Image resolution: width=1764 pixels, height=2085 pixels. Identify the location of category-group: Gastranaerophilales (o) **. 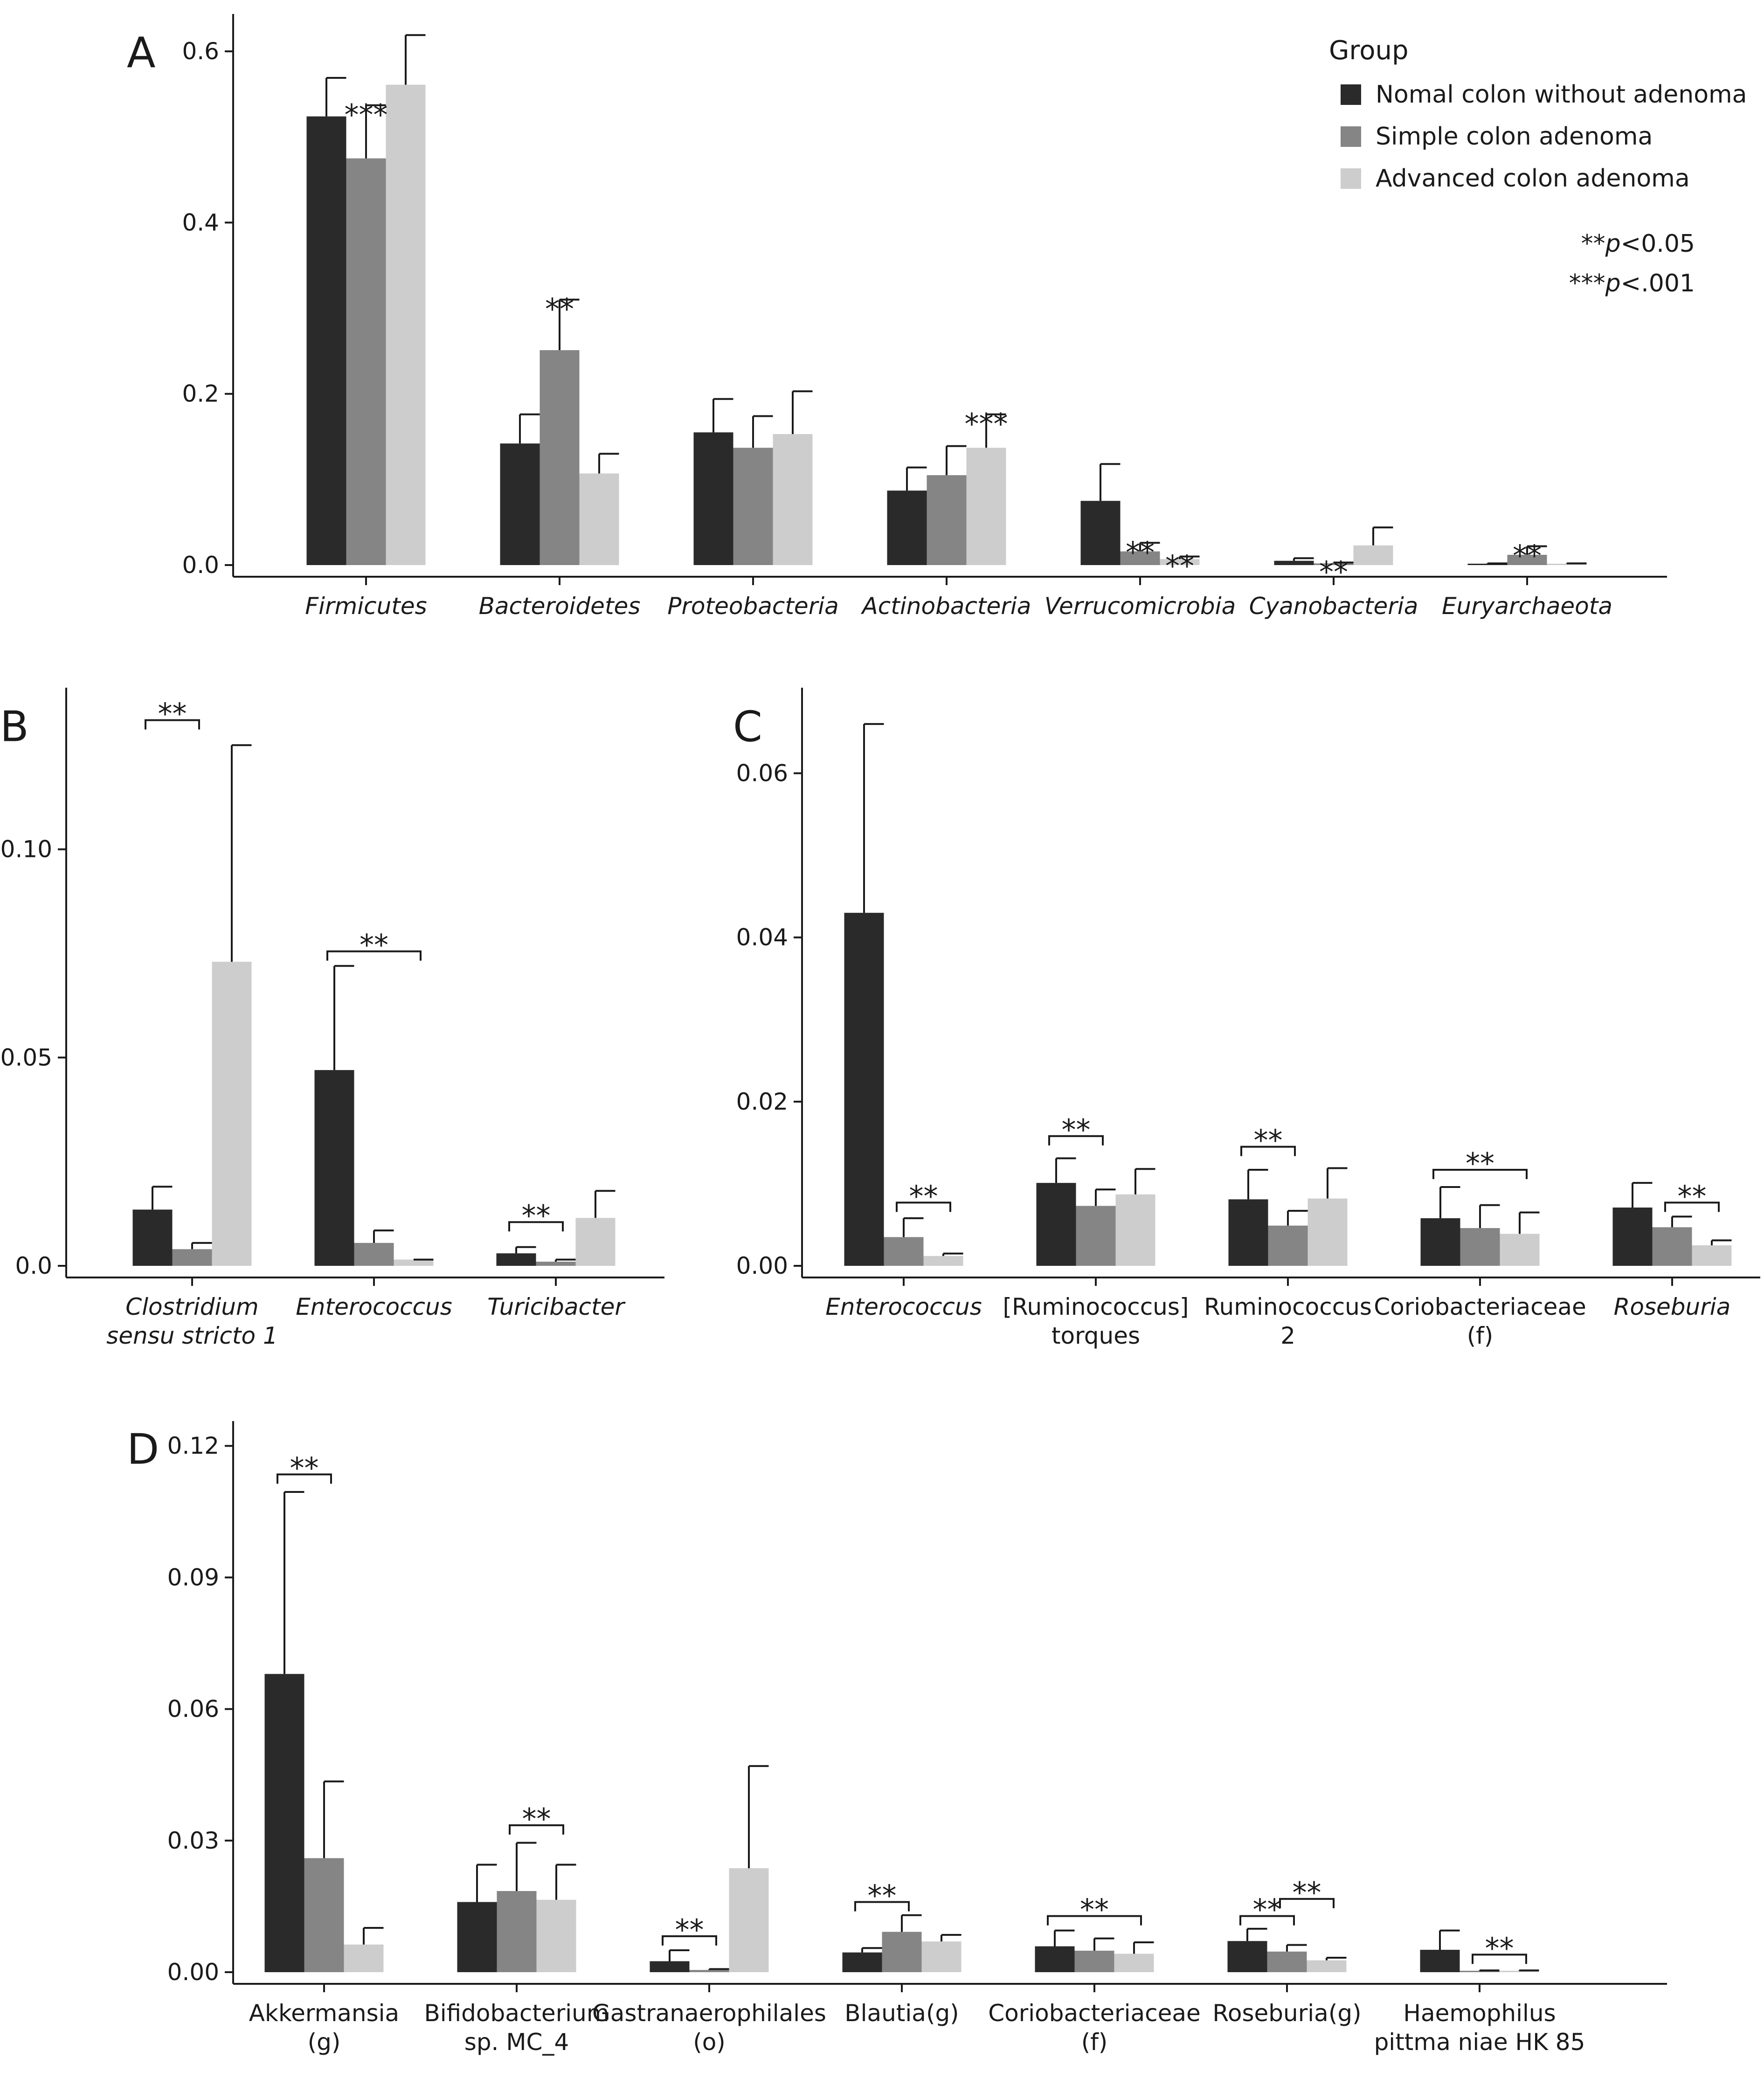
(709, 1910).